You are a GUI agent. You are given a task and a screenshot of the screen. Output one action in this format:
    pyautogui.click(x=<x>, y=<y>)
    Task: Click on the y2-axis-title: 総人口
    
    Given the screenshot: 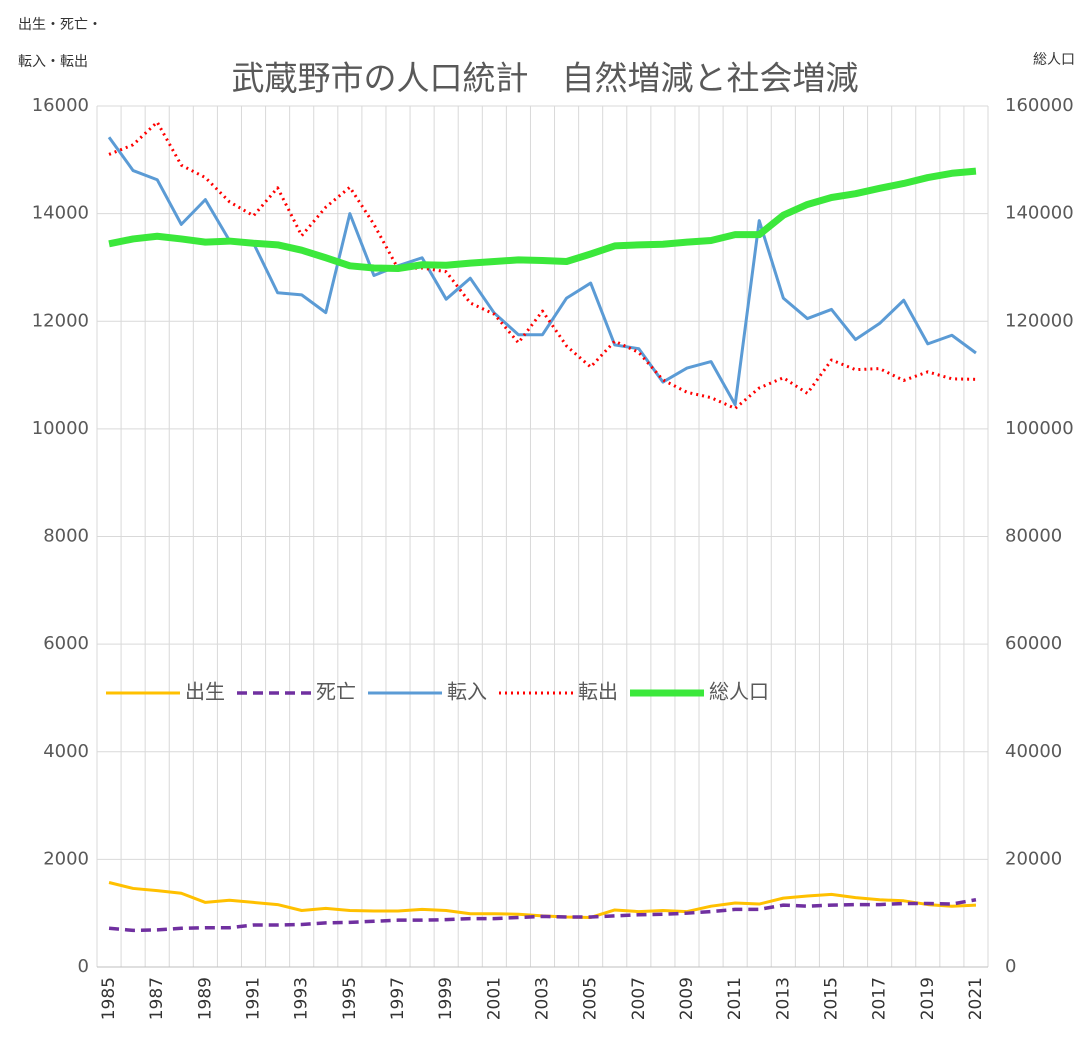 What is the action you would take?
    pyautogui.click(x=1054, y=60)
    